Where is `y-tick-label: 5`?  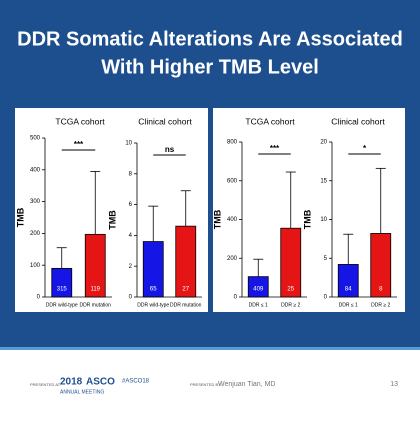
y-tick-label: 5 is located at coordinates (326, 259).